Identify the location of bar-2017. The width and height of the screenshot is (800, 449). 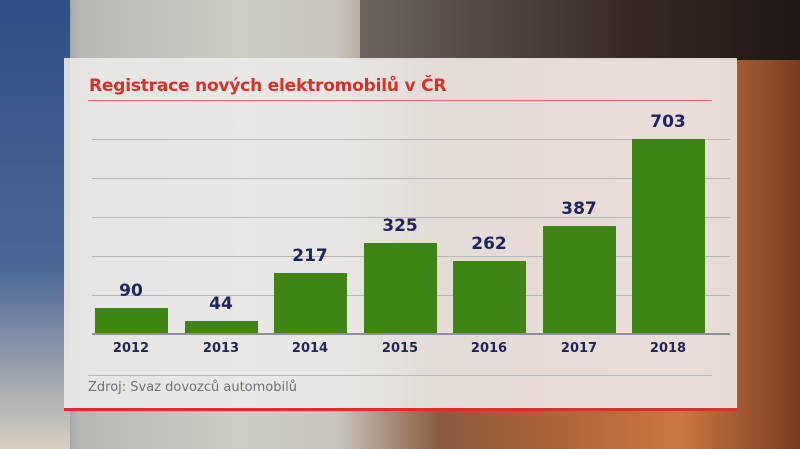
(579, 279).